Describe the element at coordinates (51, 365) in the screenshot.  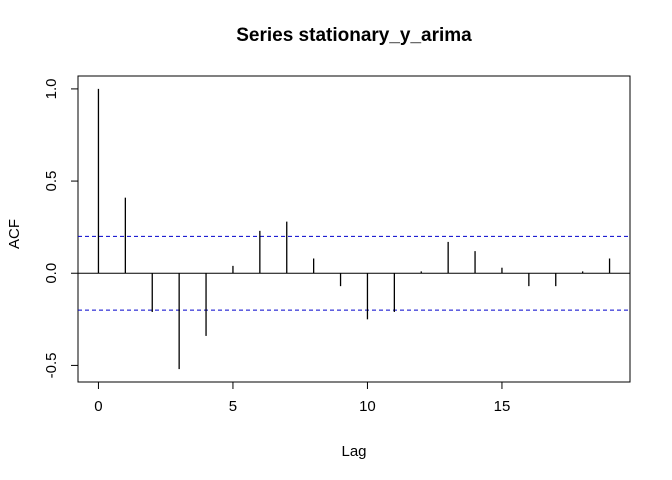
I see `y-tick-label: -0.5` at that location.